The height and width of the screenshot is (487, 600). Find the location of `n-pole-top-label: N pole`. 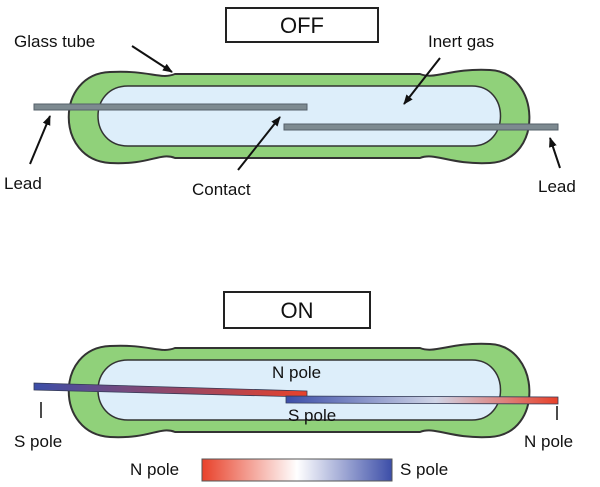

n-pole-top-label: N pole is located at coordinates (296, 372).